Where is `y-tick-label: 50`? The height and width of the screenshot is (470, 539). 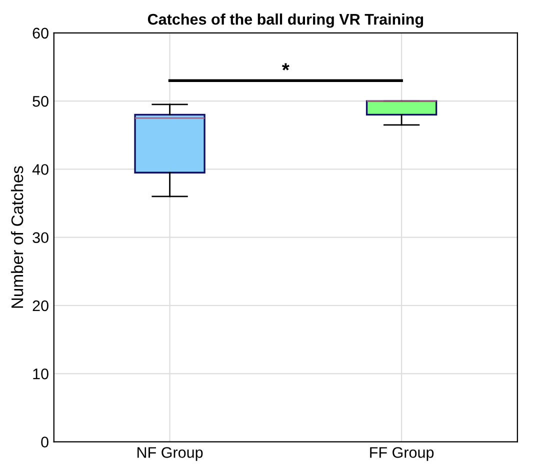 y-tick-label: 50 is located at coordinates (40, 101).